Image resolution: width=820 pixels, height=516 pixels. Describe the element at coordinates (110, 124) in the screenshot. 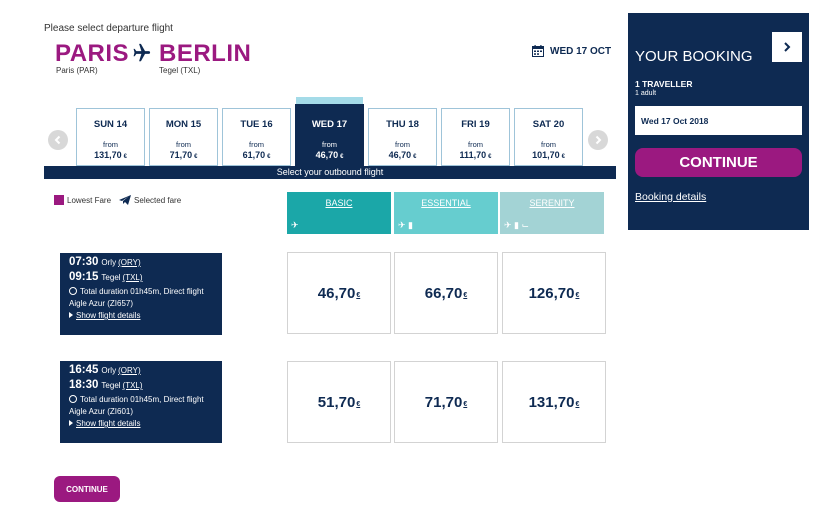

I see `day-name: SUN 14` at that location.